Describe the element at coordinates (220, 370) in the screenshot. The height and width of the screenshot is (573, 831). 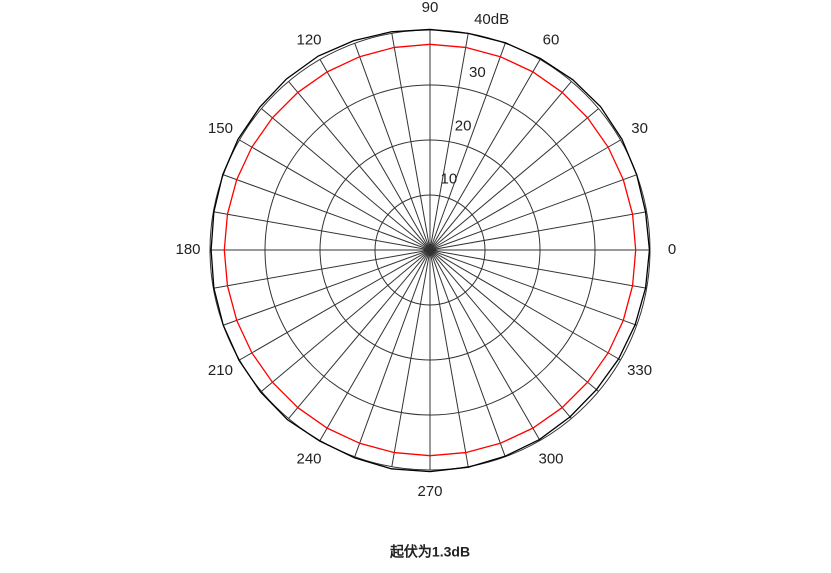
I see `theta-tick-label: 210` at that location.